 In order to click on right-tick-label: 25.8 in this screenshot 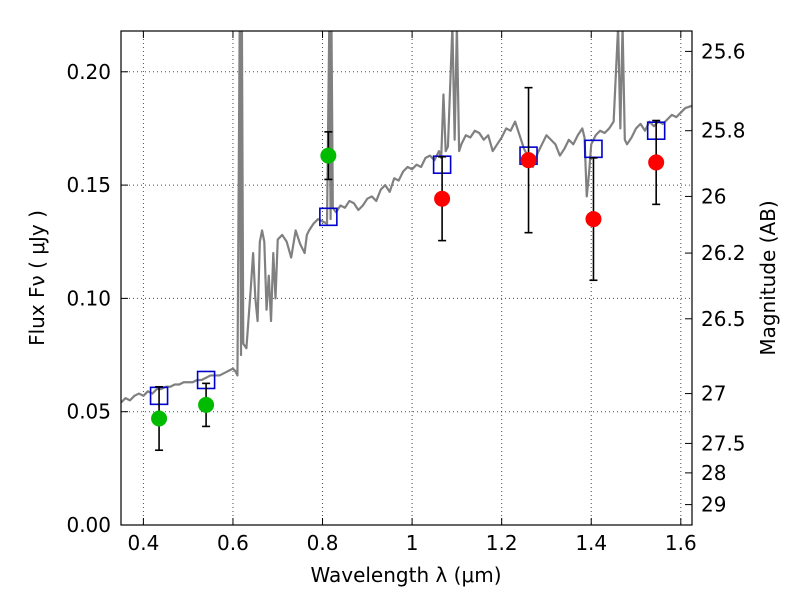, I will do `click(723, 131)`.